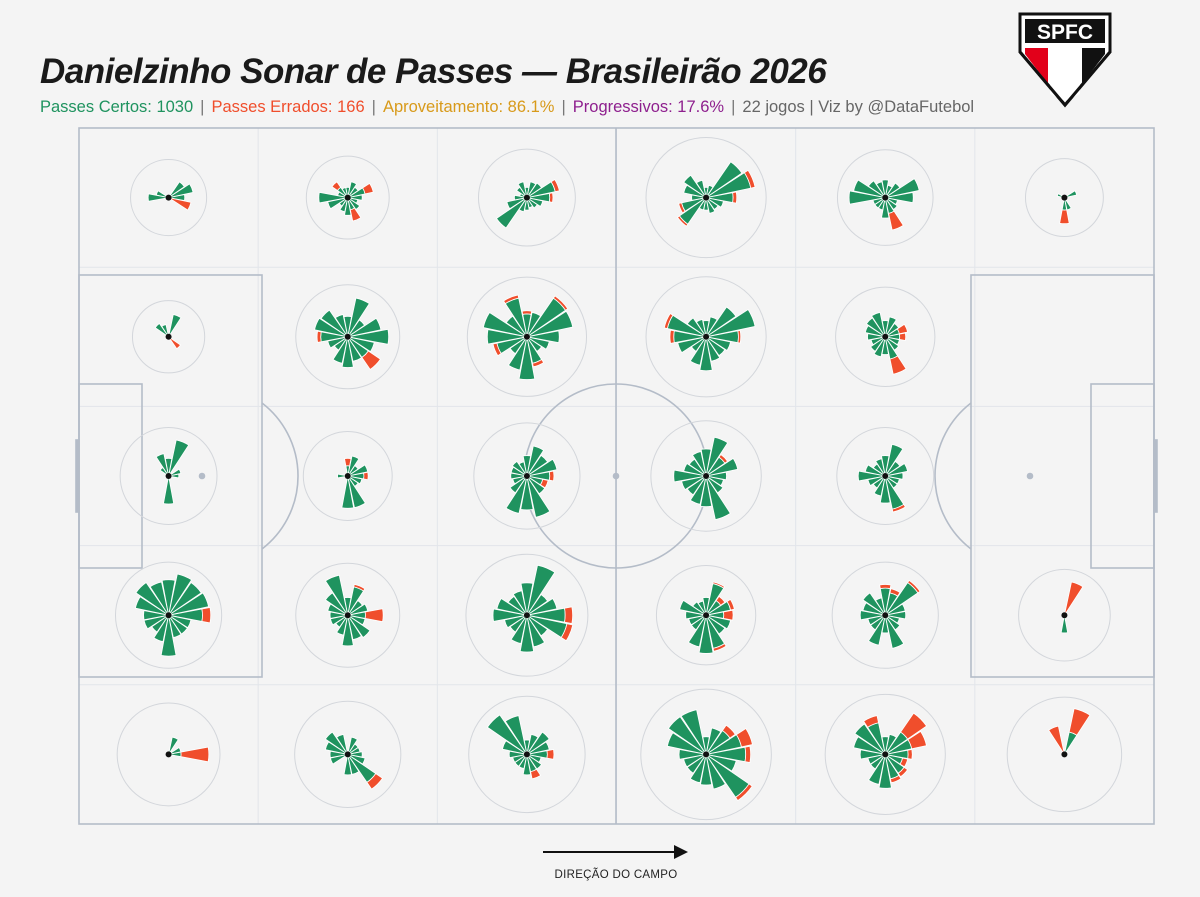 This screenshot has height=897, width=1200. Describe the element at coordinates (202, 476) in the screenshot. I see `left-penalty-spot` at that location.